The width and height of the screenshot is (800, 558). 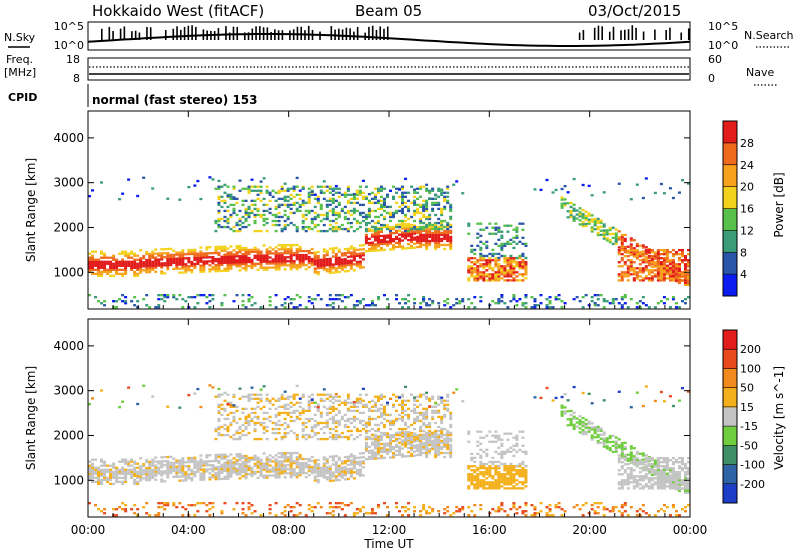 I want to click on freq-nave-panel: Freq. [MHz] 18 8 60 0 Nave, so click(x=391, y=69).